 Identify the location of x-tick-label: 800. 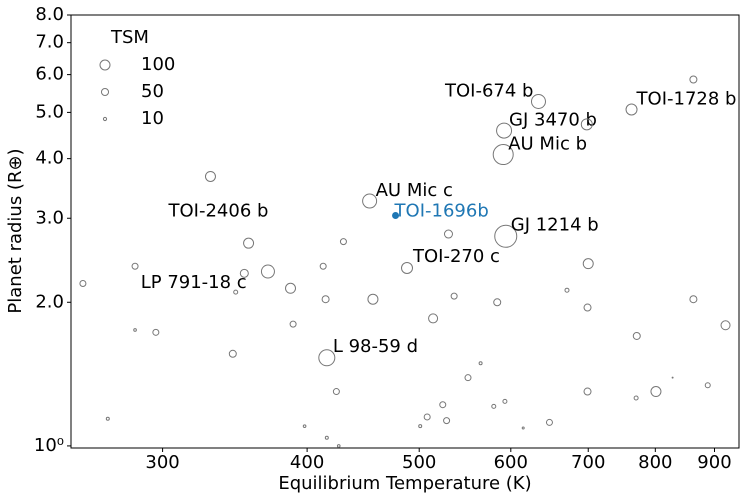
(655, 462).